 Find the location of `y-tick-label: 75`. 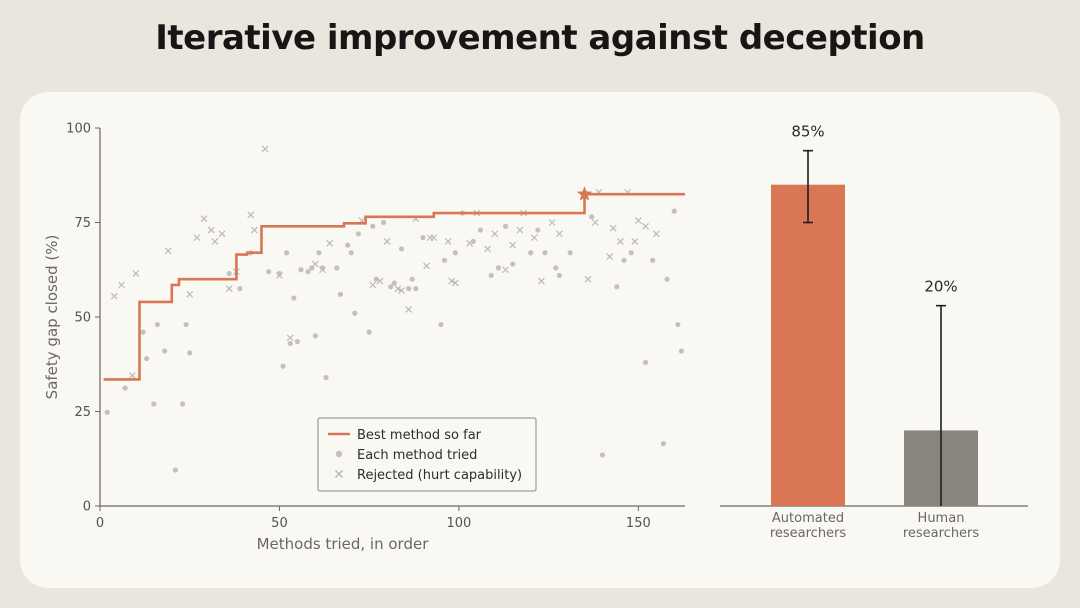

y-tick-label: 75 is located at coordinates (82, 223).